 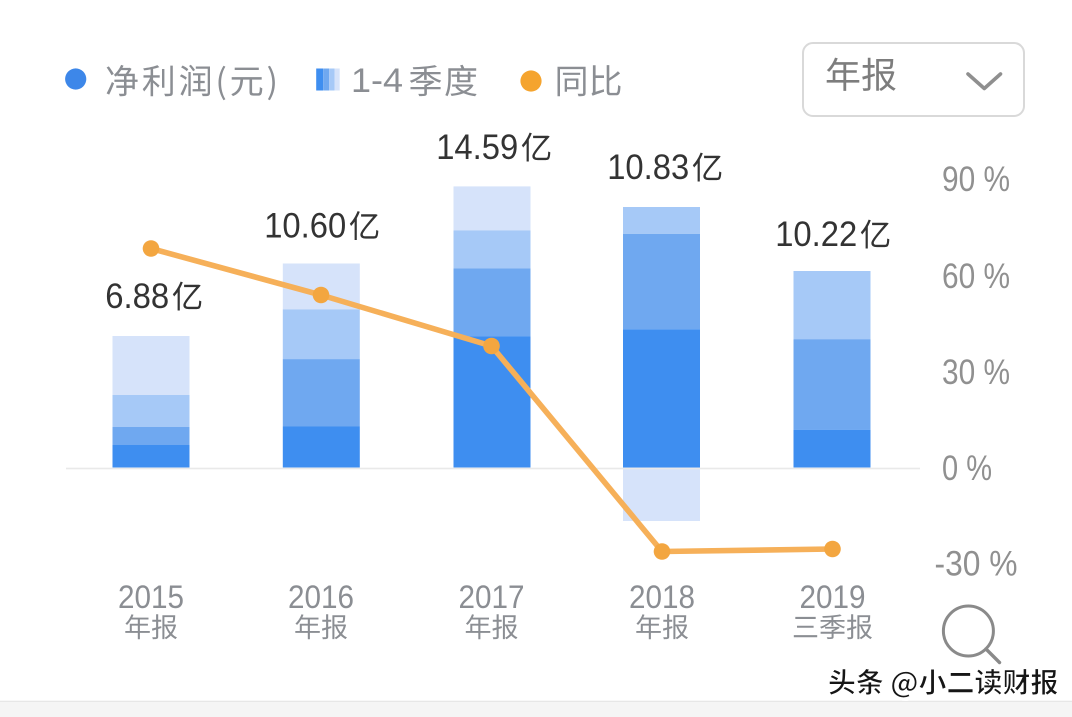 What do you see at coordinates (816, 234) in the screenshot?
I see `svg-text: 10.22` at bounding box center [816, 234].